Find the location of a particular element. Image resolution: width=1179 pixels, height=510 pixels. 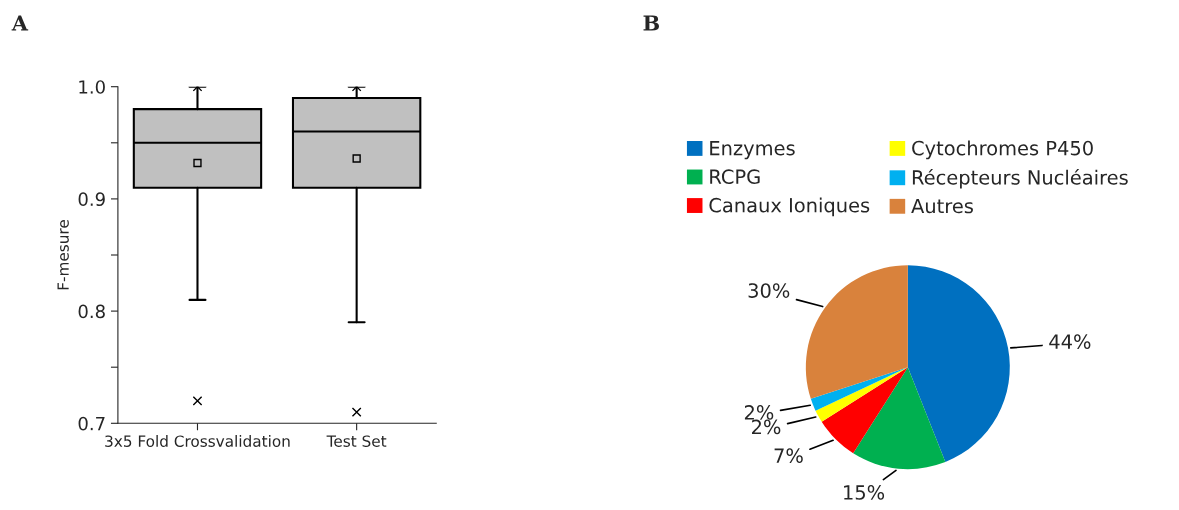

legend-label: Canaux Ioniques is located at coordinates (789, 207).